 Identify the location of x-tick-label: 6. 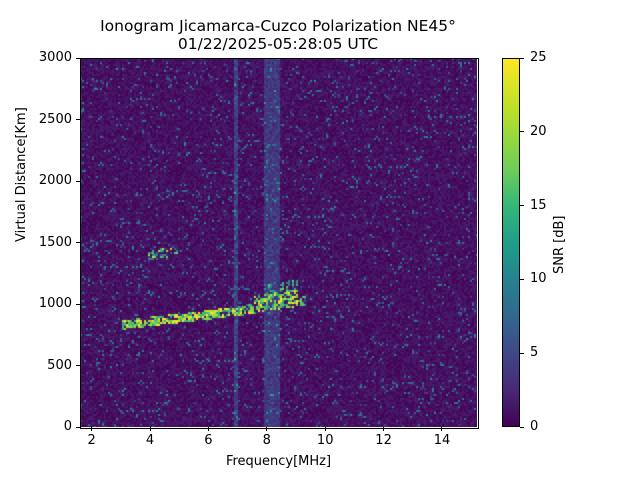
(208, 440).